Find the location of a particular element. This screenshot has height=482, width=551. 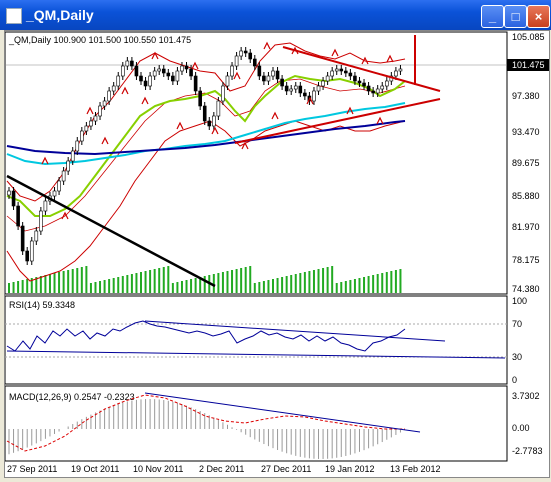

maximize-button: □ is located at coordinates (515, 16).